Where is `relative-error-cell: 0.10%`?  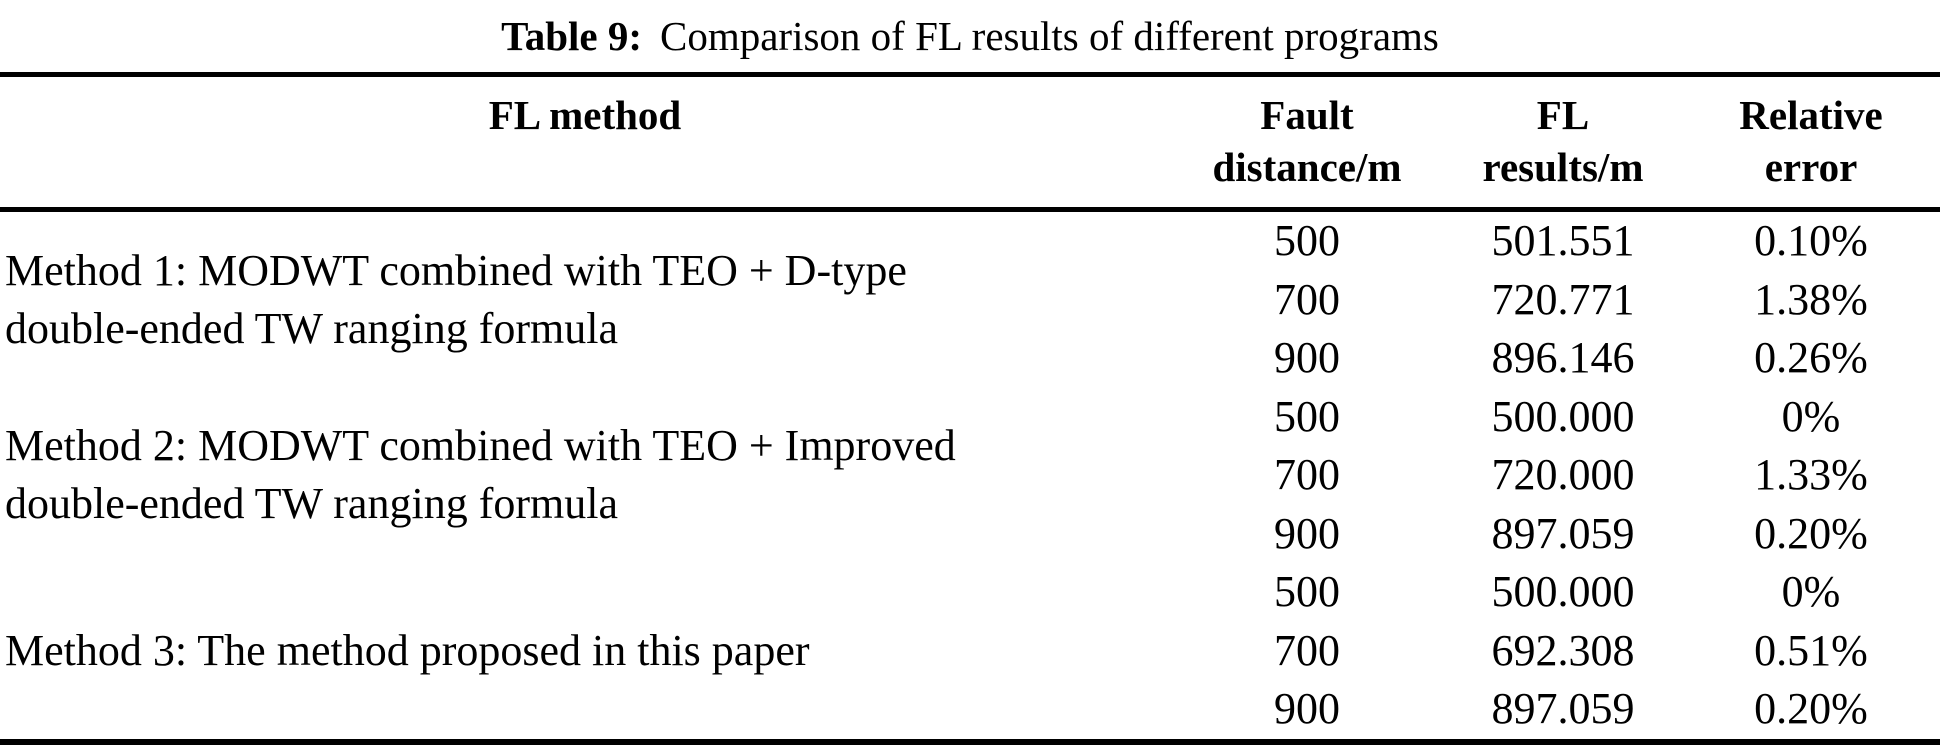
relative-error-cell: 0.10% is located at coordinates (1811, 240).